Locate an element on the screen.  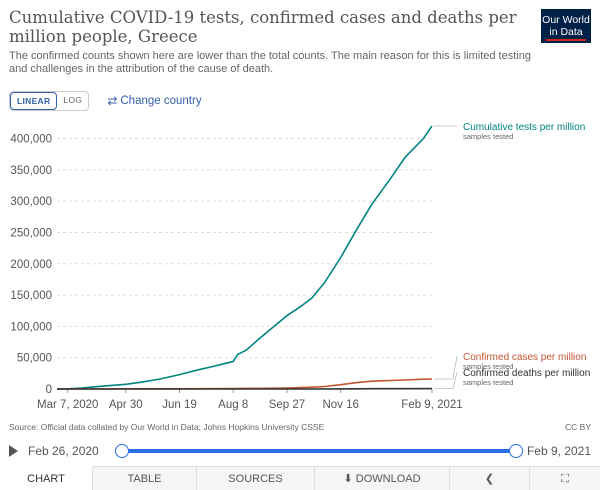
play-icon is located at coordinates (13, 451).